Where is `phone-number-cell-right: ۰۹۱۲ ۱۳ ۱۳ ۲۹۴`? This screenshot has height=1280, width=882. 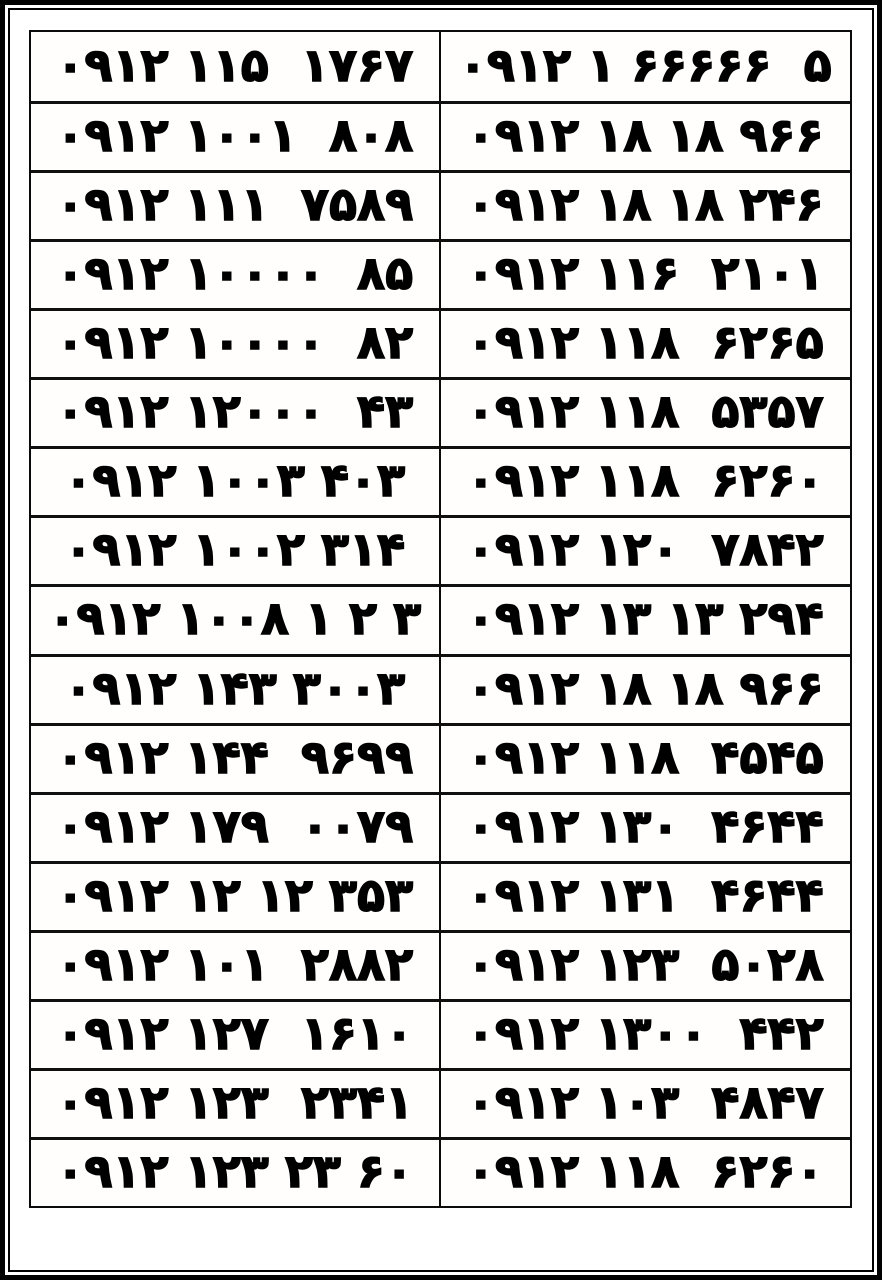
phone-number-cell-right: ۰۹۱۲ ۱۳ ۱۳ ۲۹۴ is located at coordinates (645, 618).